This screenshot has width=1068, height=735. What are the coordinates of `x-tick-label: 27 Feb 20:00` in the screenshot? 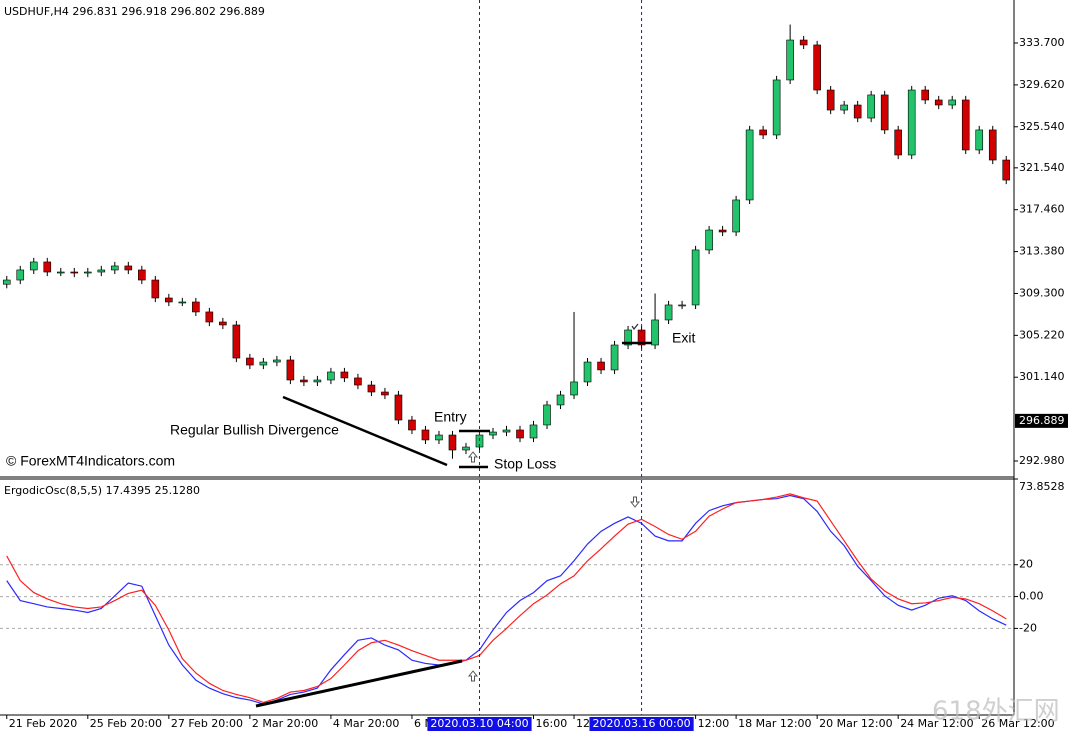 It's located at (207, 723).